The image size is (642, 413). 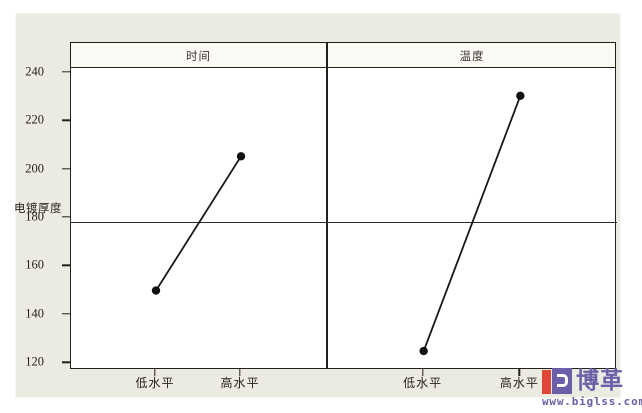 What do you see at coordinates (546, 382) in the screenshot?
I see `logo-bar-red` at bounding box center [546, 382].